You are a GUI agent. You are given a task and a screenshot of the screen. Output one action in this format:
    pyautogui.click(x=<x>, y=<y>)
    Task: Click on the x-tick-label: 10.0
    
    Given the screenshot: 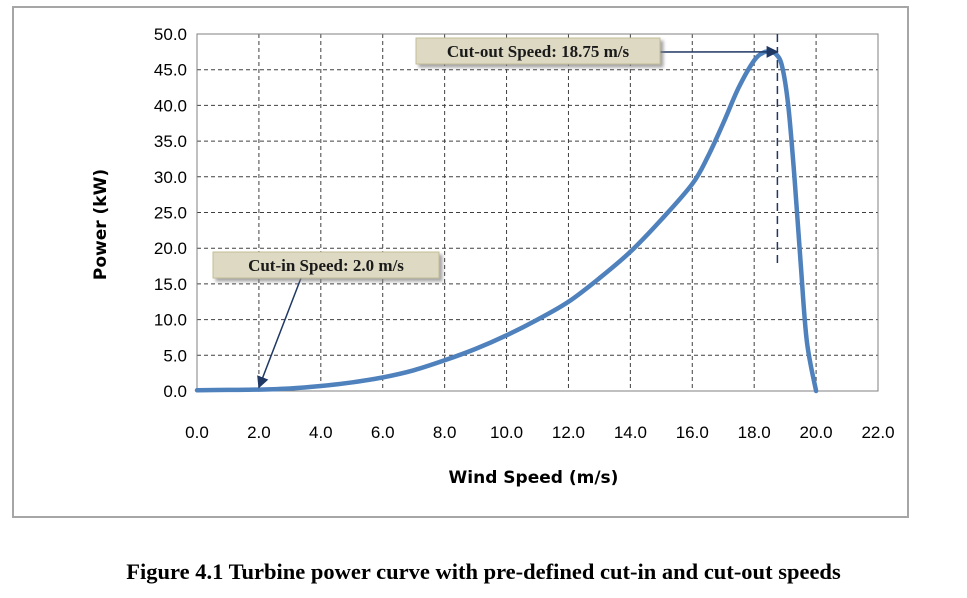 What is the action you would take?
    pyautogui.click(x=506, y=432)
    